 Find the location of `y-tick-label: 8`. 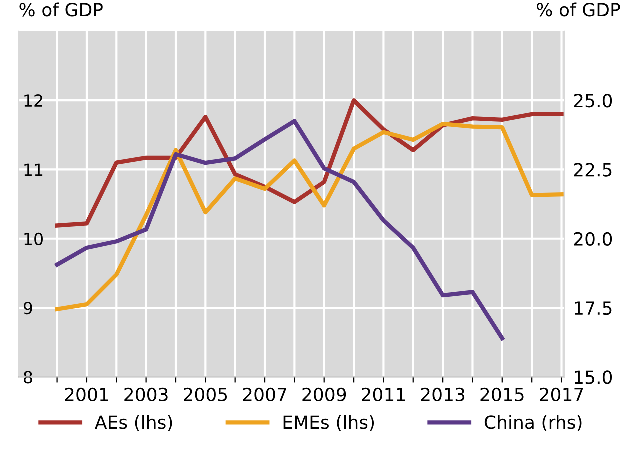

y-tick-label: 8 is located at coordinates (28, 377).